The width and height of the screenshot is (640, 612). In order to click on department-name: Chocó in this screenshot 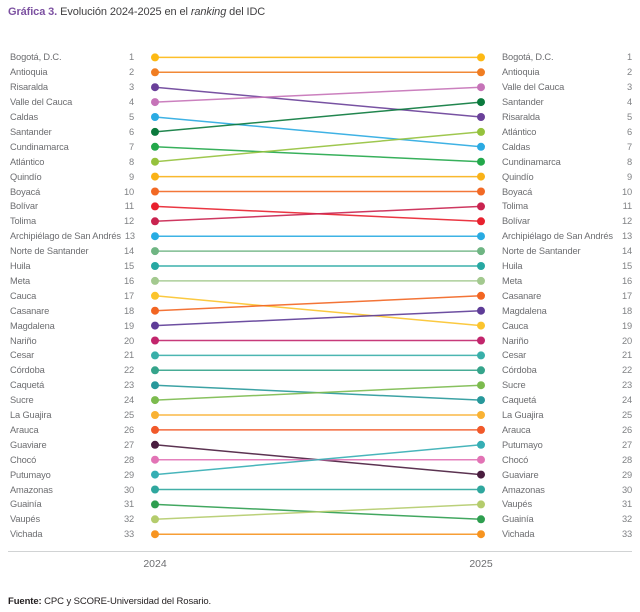, I will do `click(23, 459)`.